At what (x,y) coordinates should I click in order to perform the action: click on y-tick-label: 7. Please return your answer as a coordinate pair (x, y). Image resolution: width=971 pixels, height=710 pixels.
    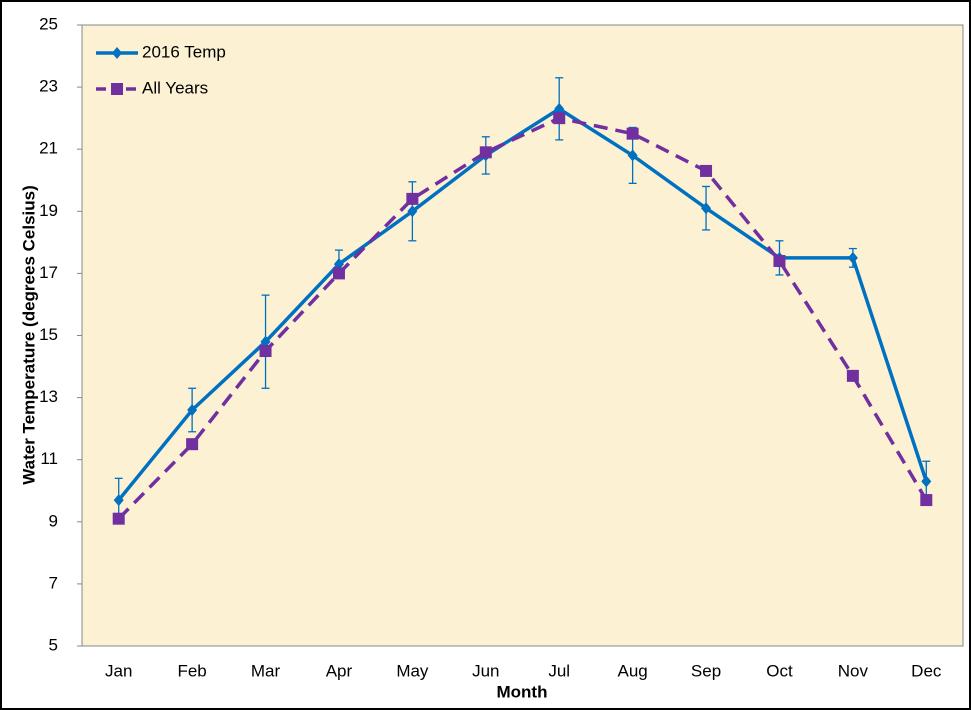
    Looking at the image, I should click on (53, 582).